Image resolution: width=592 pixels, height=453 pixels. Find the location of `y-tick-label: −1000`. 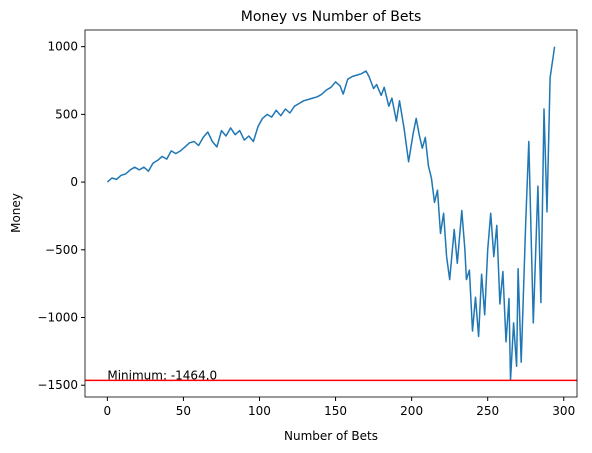

y-tick-label: −1000 is located at coordinates (57, 318).